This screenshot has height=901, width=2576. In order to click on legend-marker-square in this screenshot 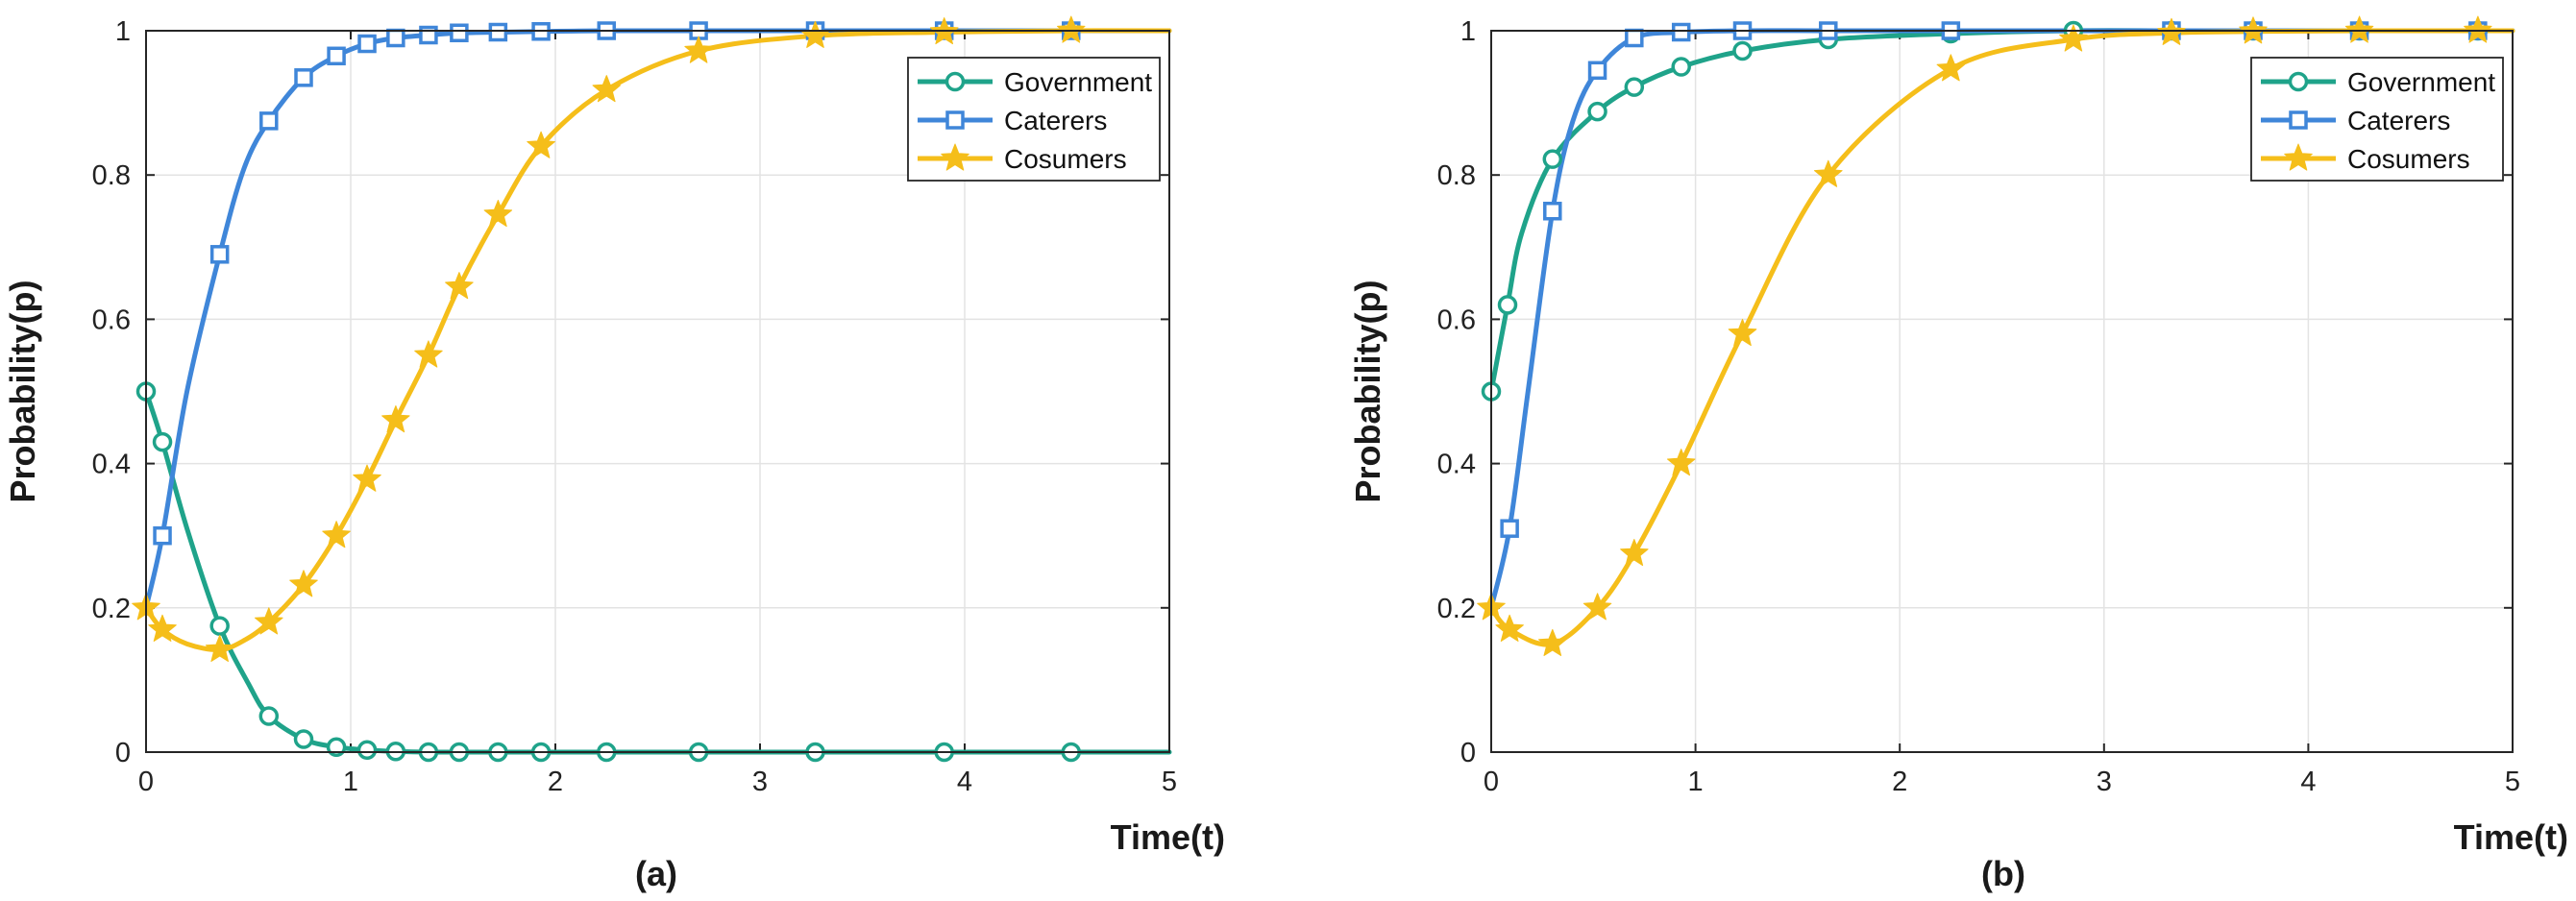, I will do `click(2298, 120)`.